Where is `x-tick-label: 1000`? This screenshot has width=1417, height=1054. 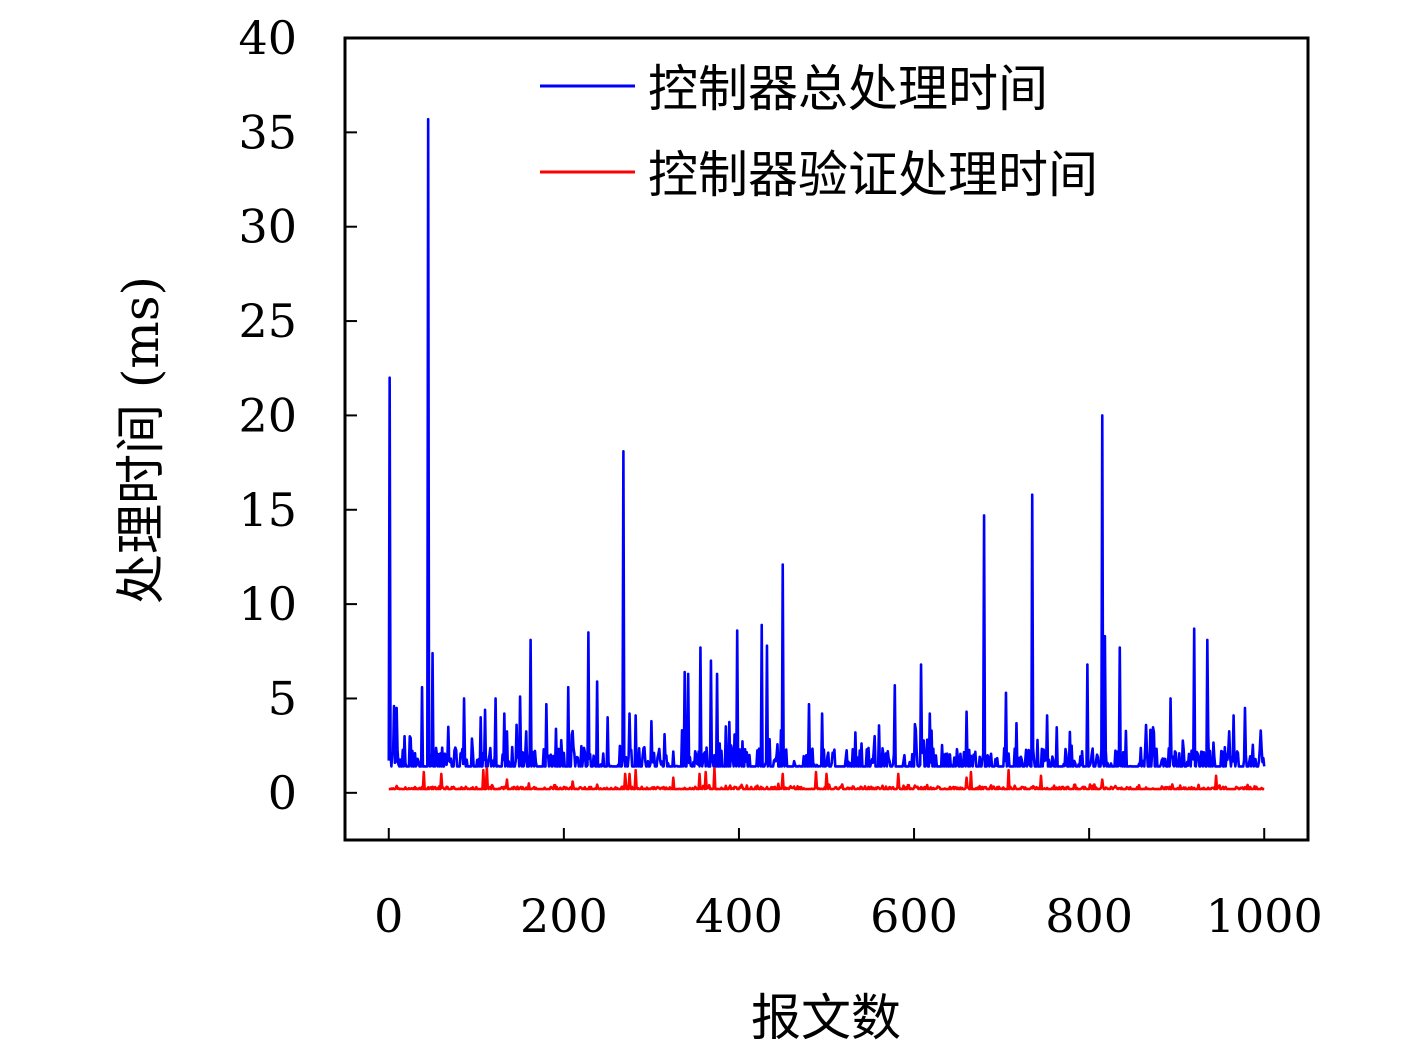
x-tick-label: 1000 is located at coordinates (1264, 916).